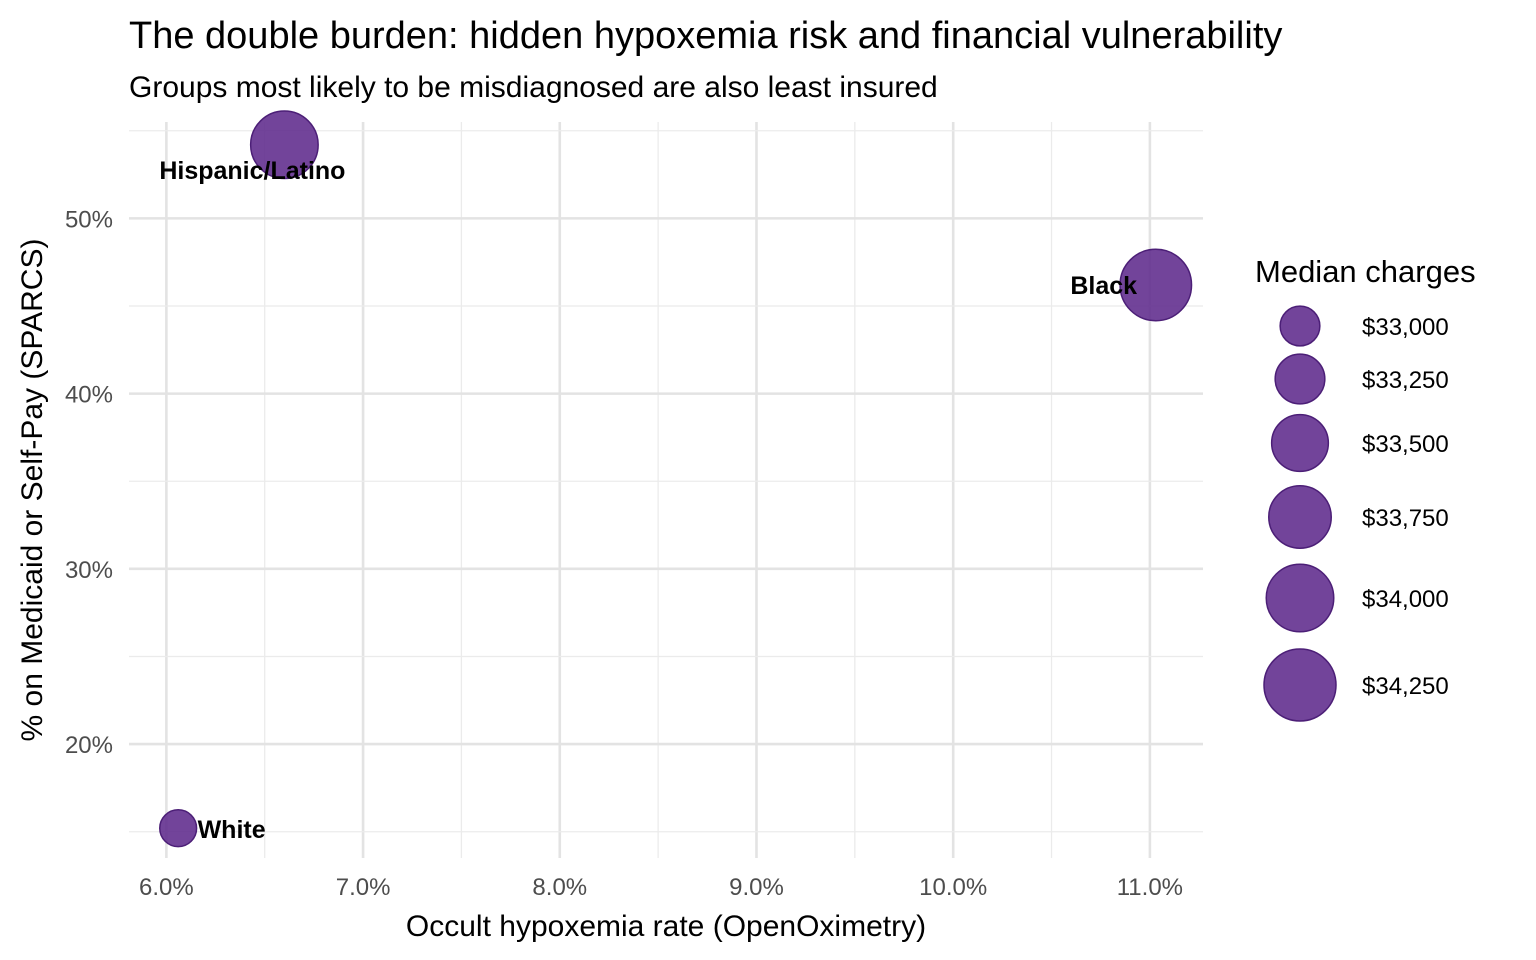 This screenshot has width=1536, height=960. I want to click on x-tick-label: 7.0%, so click(363, 887).